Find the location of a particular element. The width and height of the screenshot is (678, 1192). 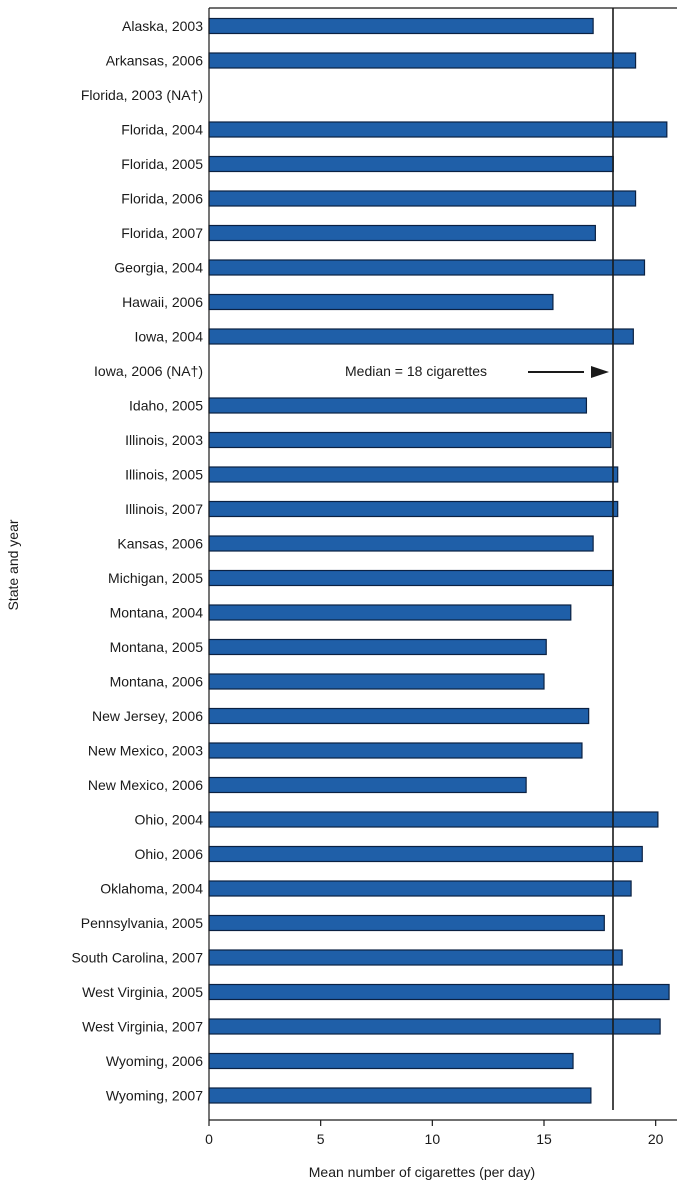

x-tick-label: 0 is located at coordinates (209, 1139).